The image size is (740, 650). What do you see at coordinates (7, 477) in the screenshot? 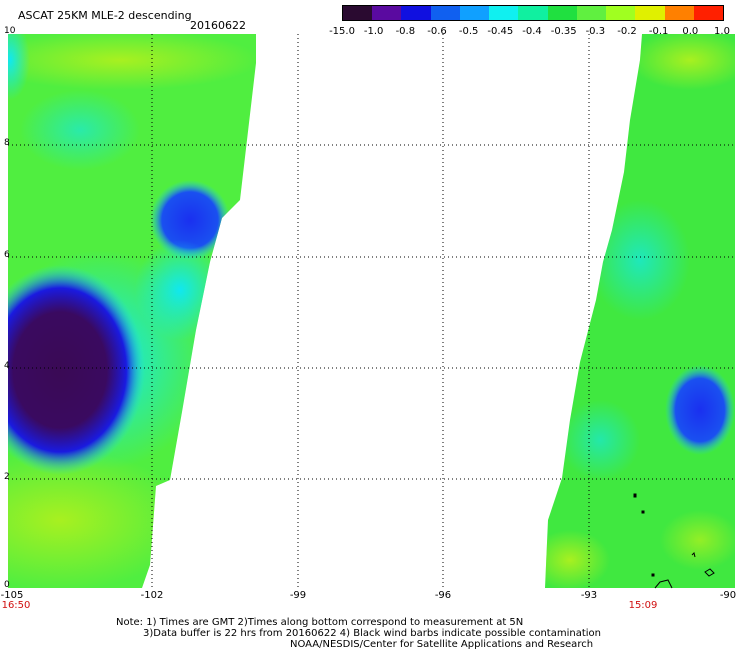
I see `y-tick-label: 2` at bounding box center [7, 477].